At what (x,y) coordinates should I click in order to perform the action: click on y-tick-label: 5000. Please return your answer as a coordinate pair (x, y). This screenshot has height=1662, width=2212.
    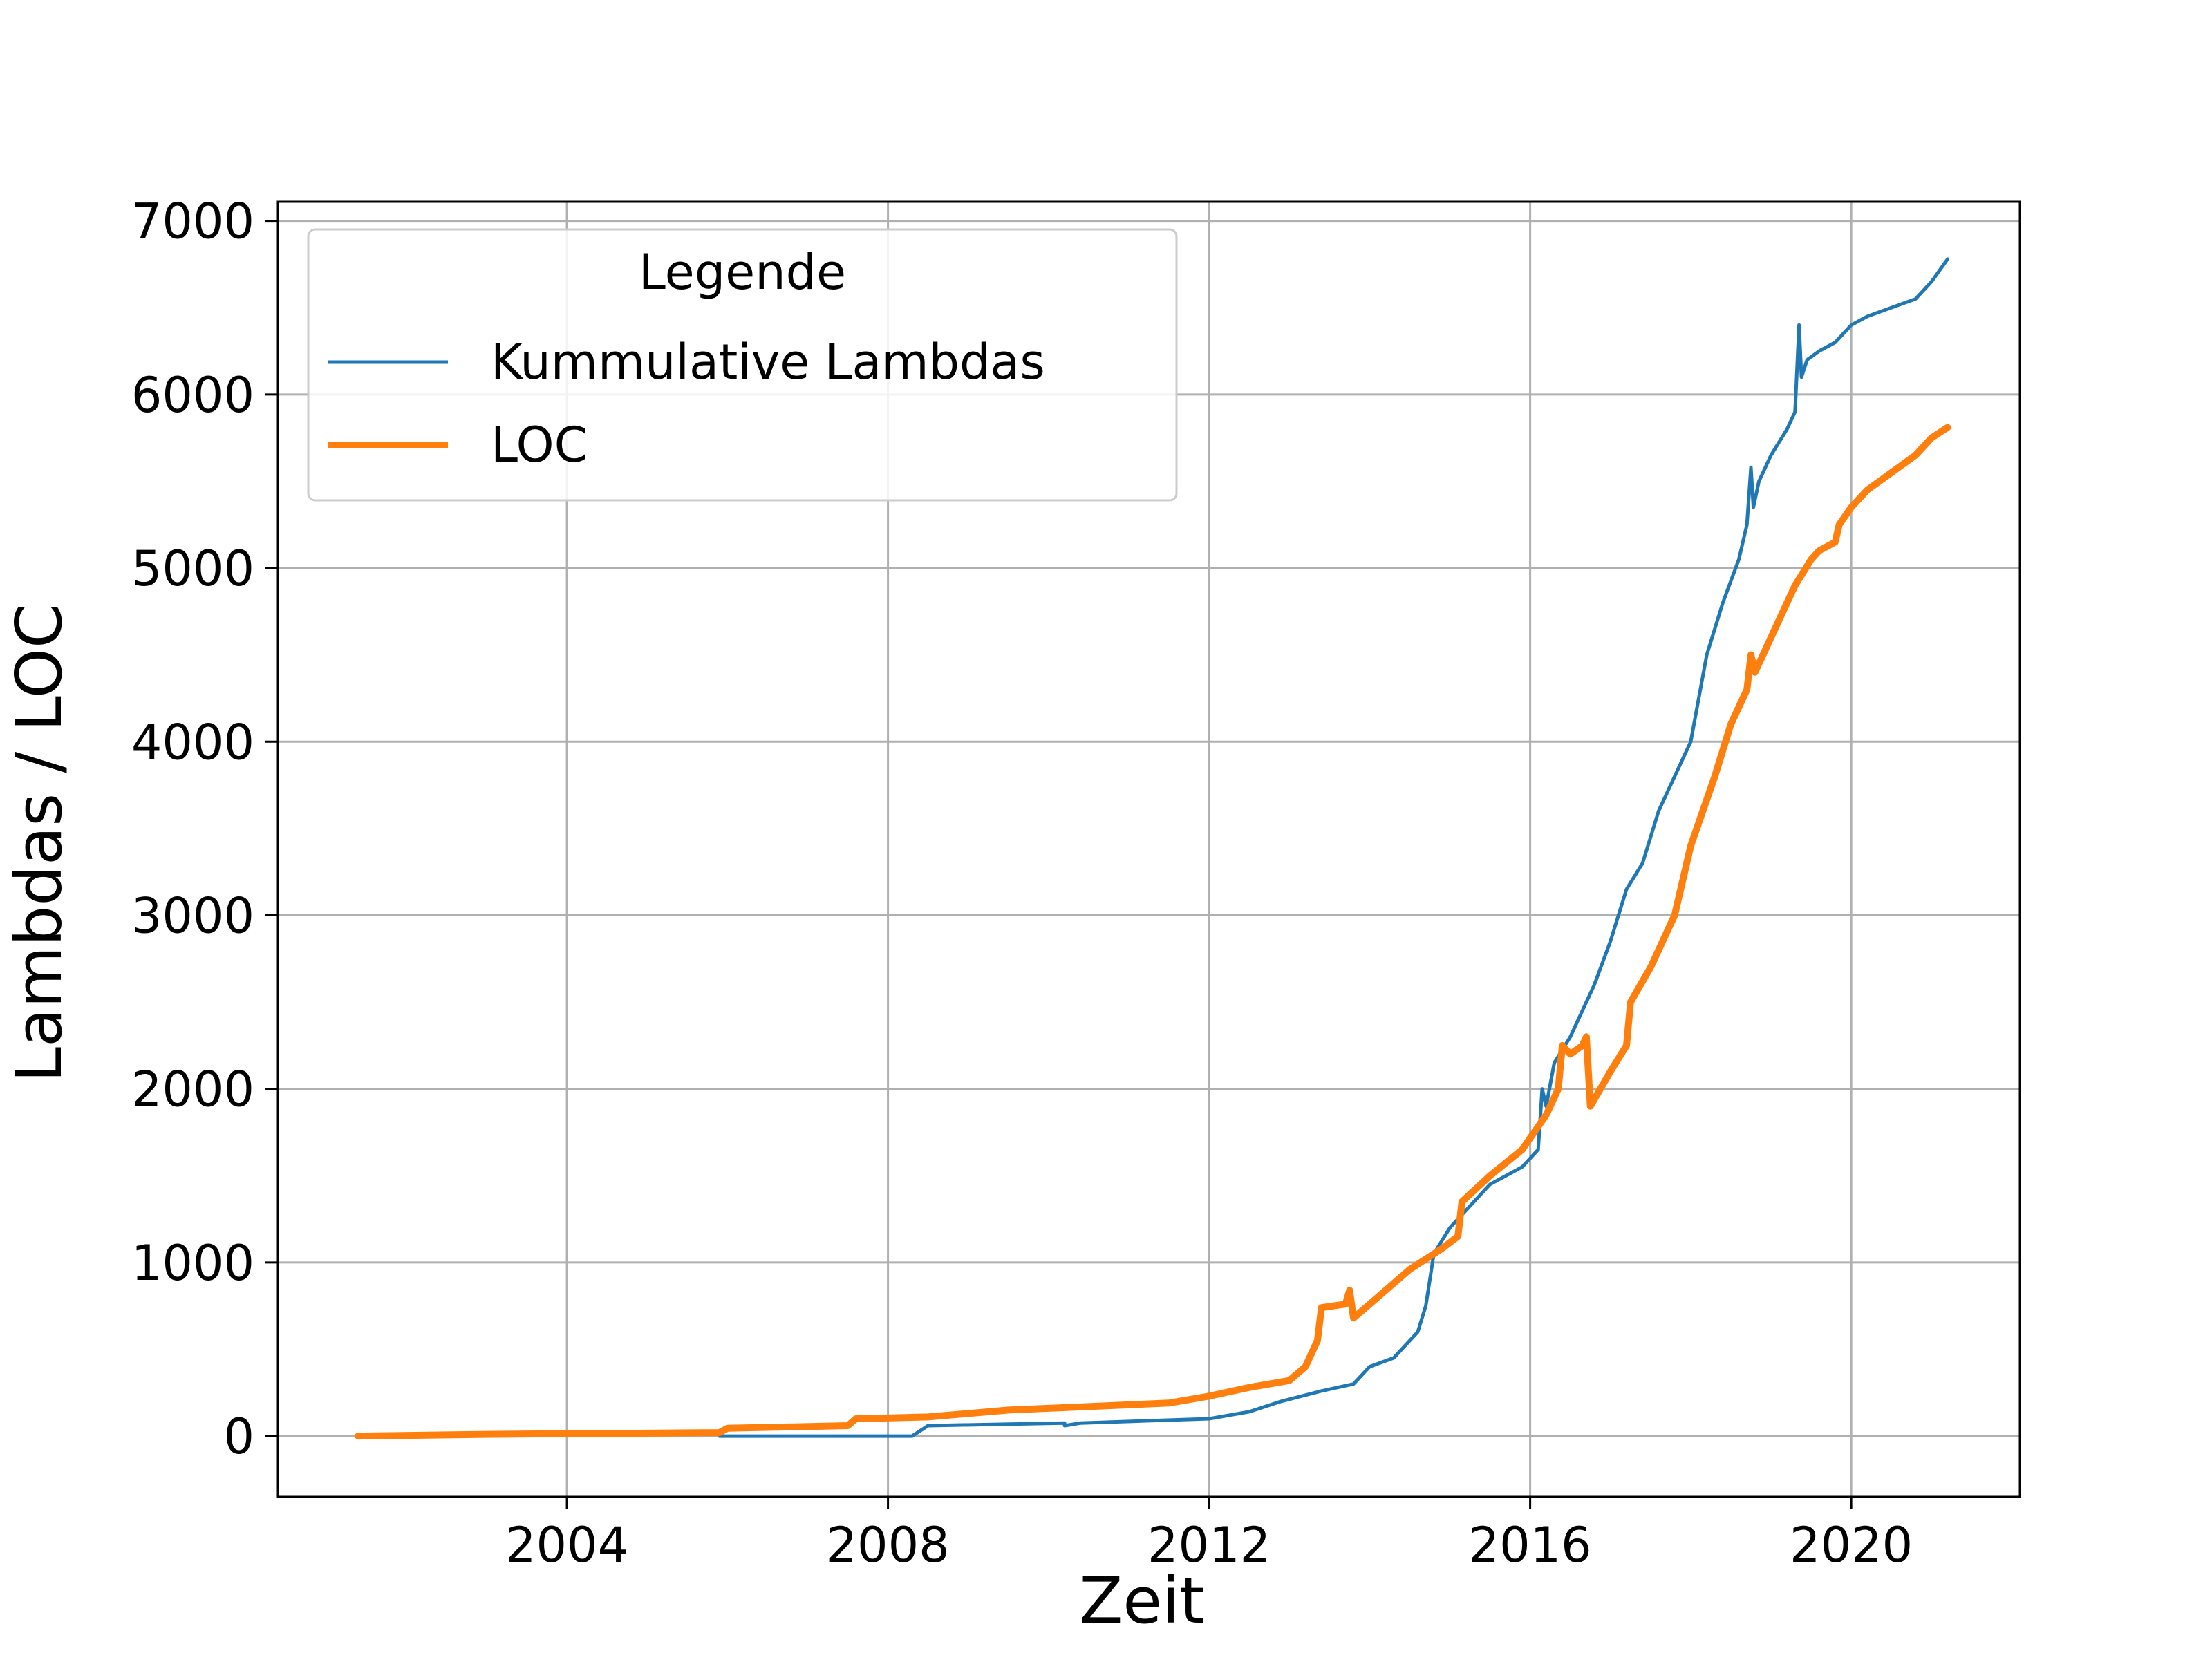
    Looking at the image, I should click on (192, 568).